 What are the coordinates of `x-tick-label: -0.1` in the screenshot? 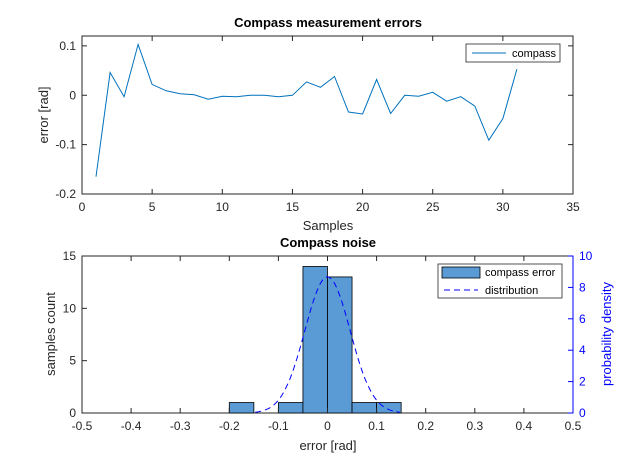 It's located at (278, 426).